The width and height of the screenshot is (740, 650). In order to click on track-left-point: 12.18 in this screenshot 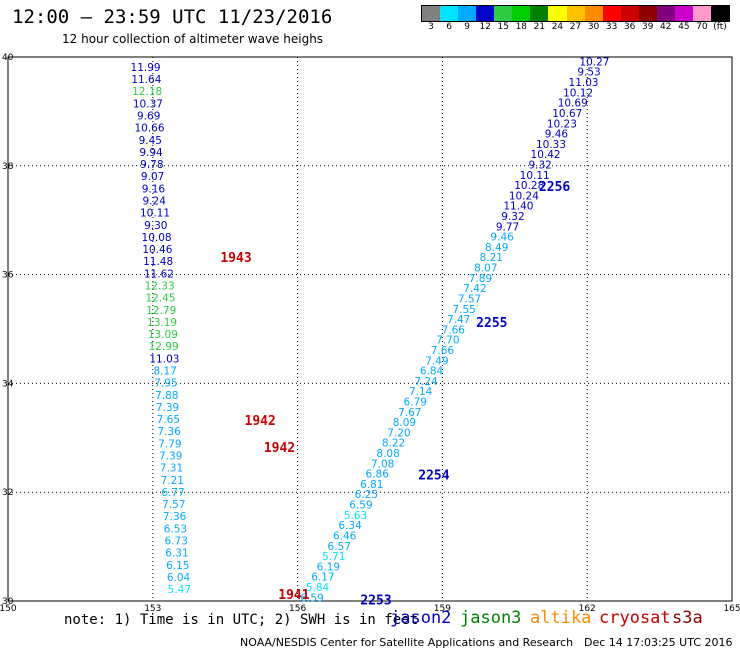, I will do `click(147, 92)`.